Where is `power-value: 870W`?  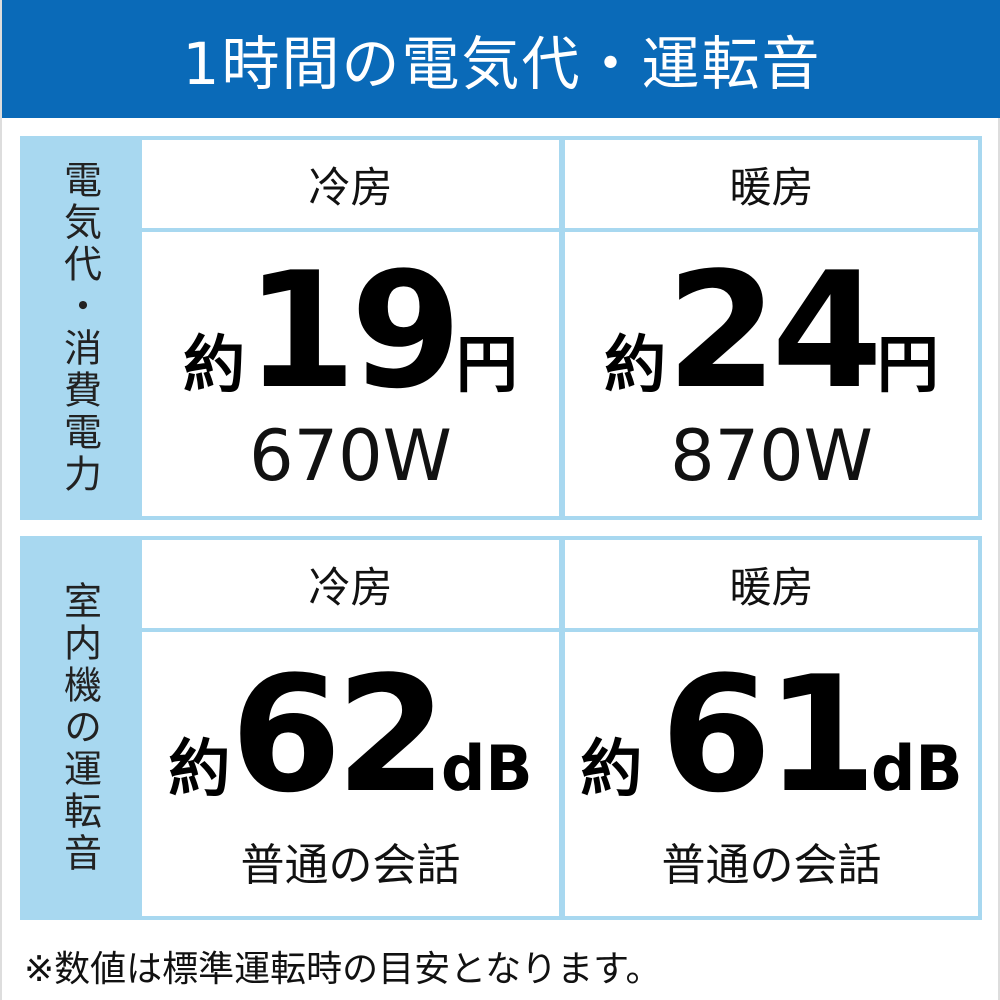
power-value: 870W is located at coordinates (771, 456).